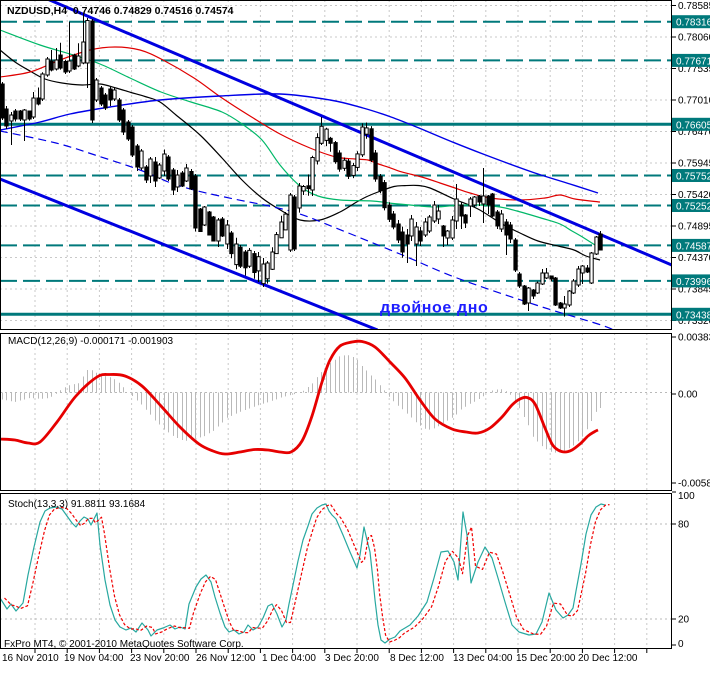  Describe the element at coordinates (160, 658) in the screenshot. I see `svg-text: 23 Nov 20:00` at that location.